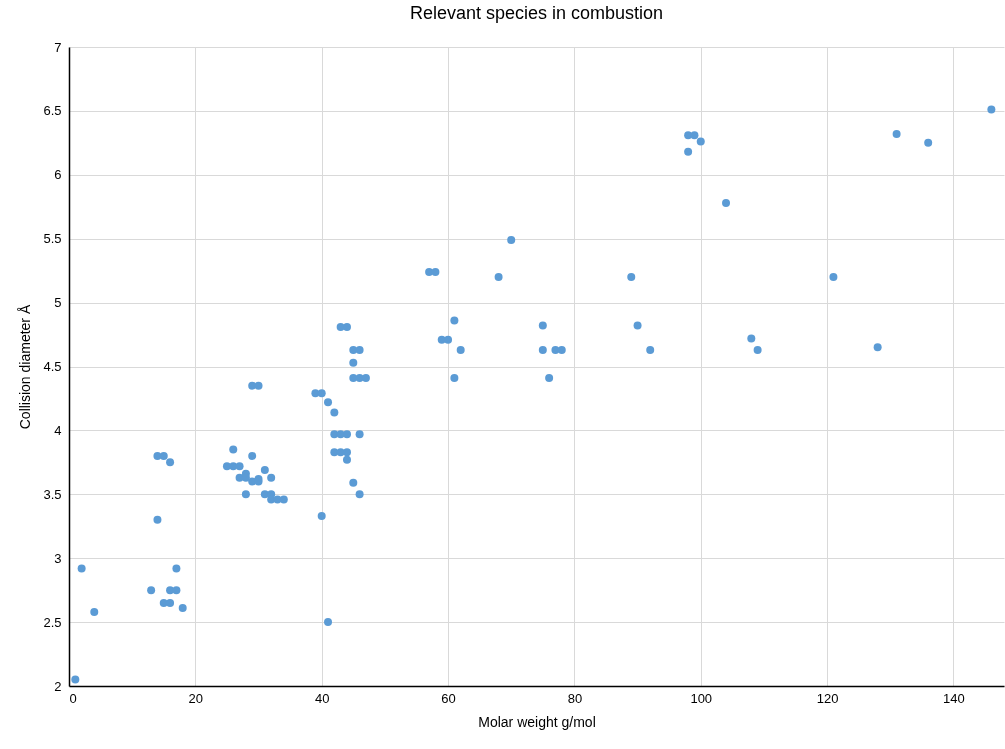  Describe the element at coordinates (52, 111) in the screenshot. I see `y-tick-label: 6.5` at that location.